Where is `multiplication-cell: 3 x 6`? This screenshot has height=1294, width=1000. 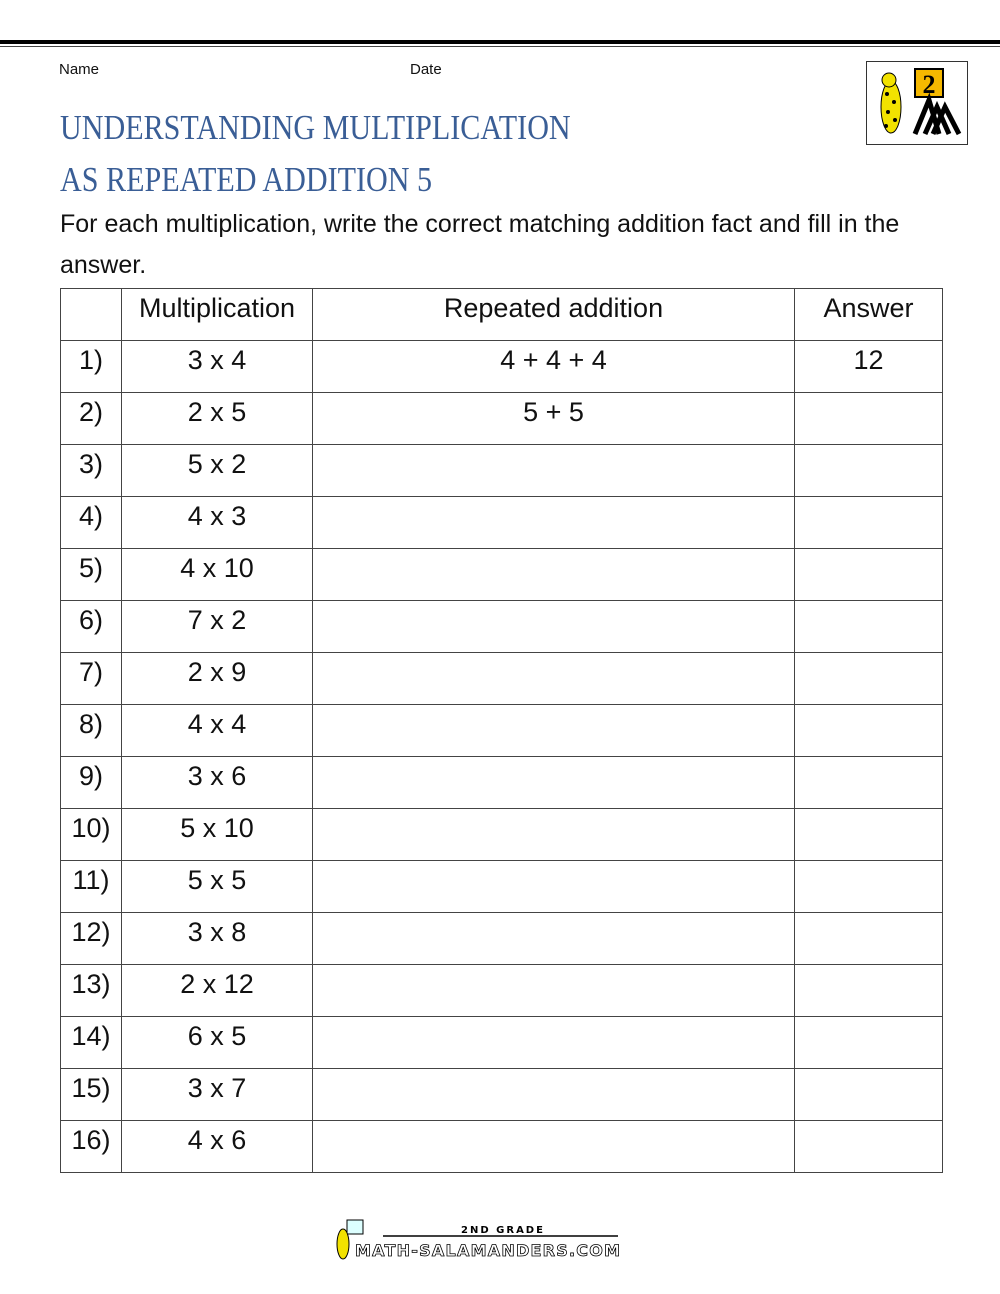 multiplication-cell: 3 x 6 is located at coordinates (217, 782).